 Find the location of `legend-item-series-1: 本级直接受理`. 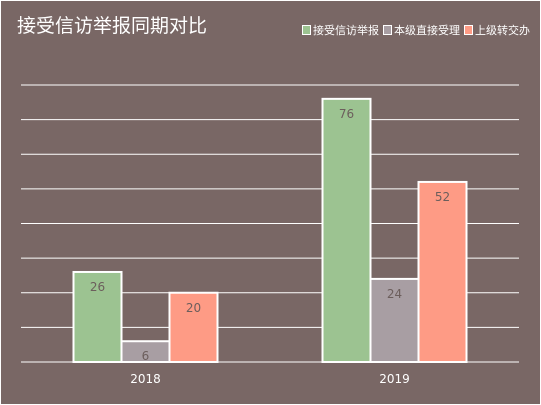

legend-item-series-1: 本级直接受理 is located at coordinates (421, 30).